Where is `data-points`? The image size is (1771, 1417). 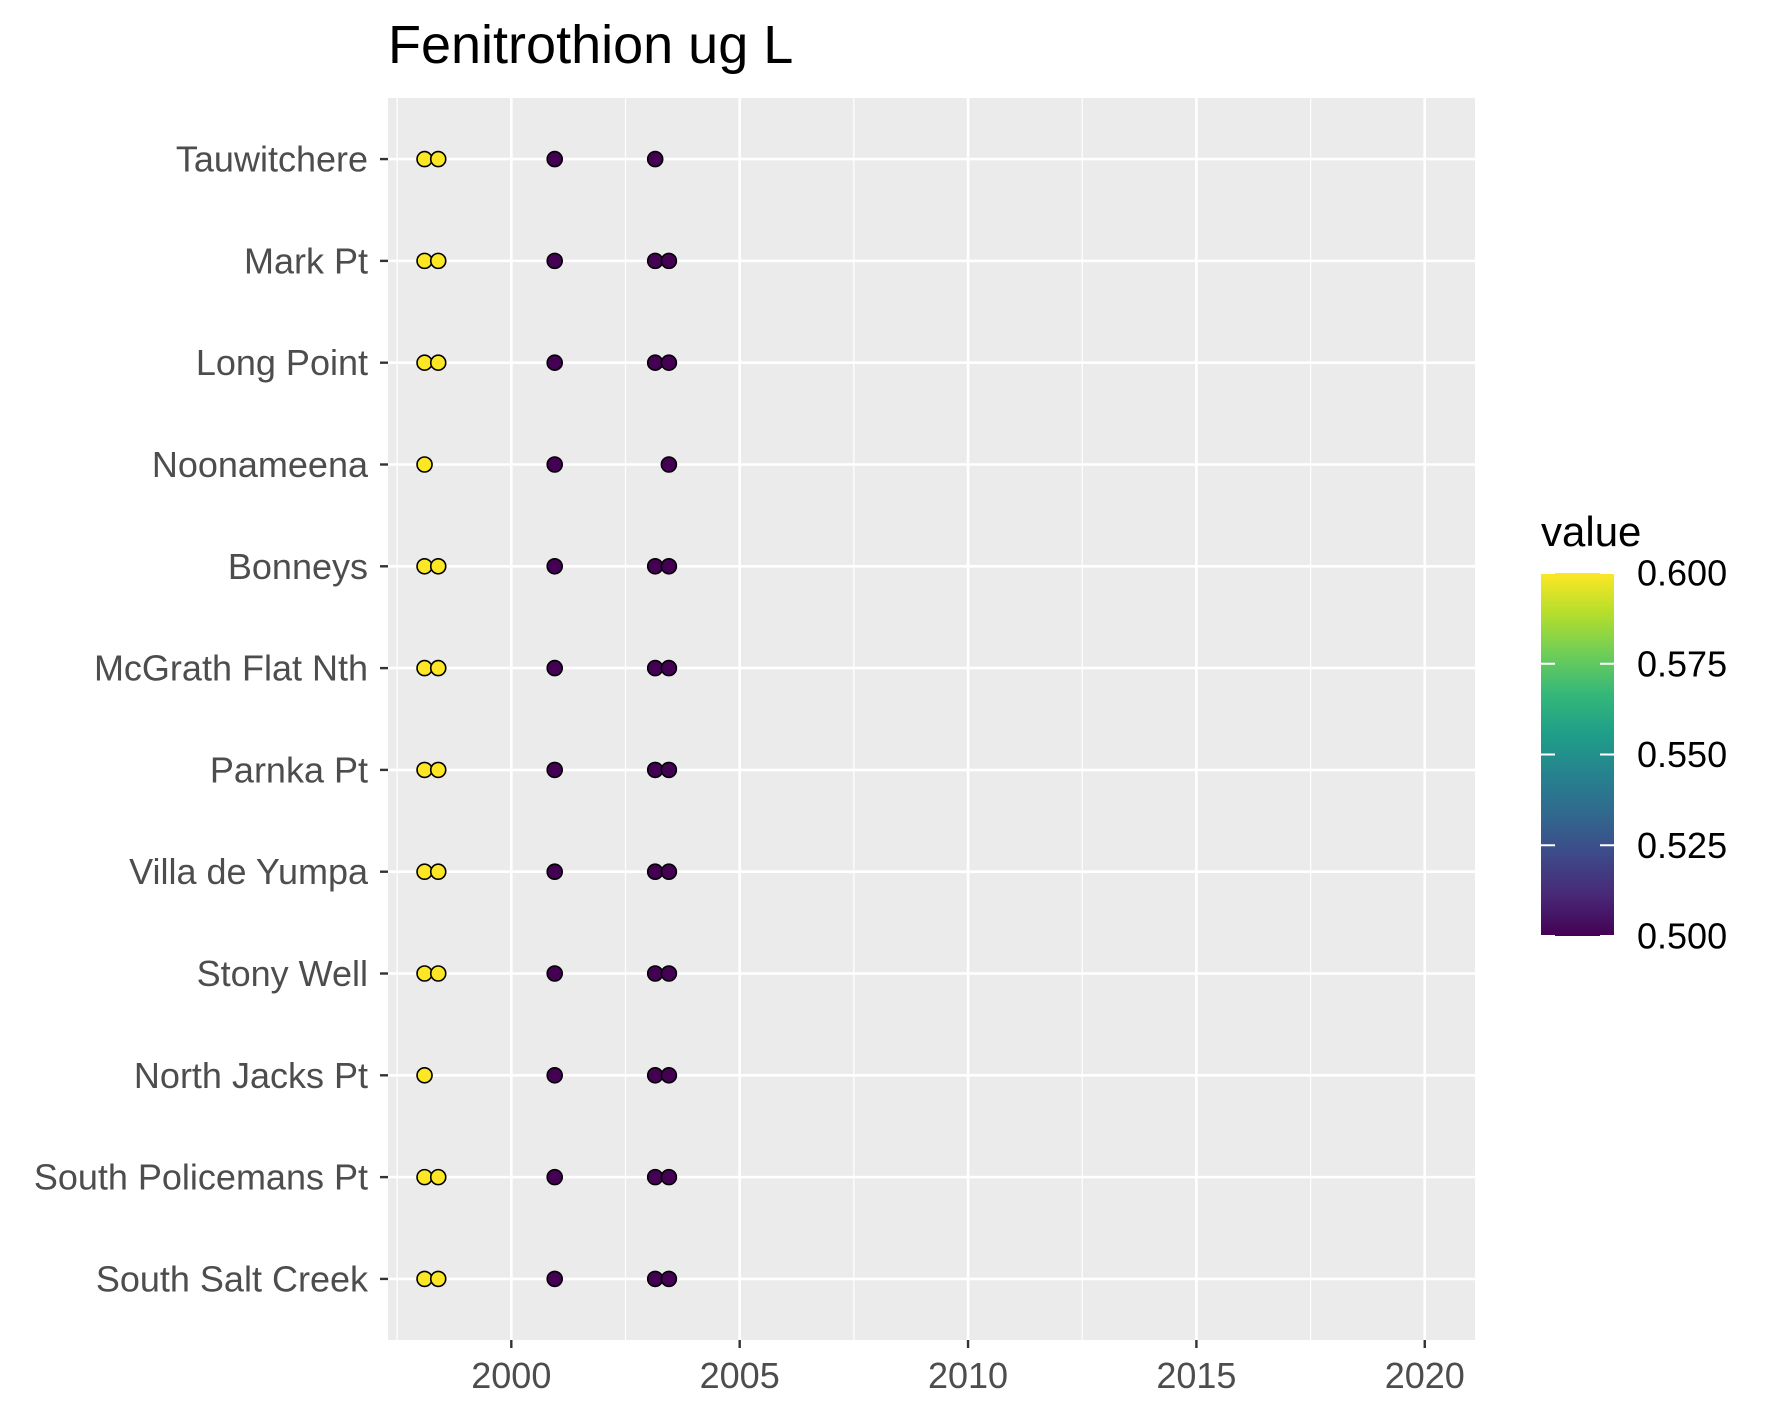
data-points is located at coordinates (547, 719).